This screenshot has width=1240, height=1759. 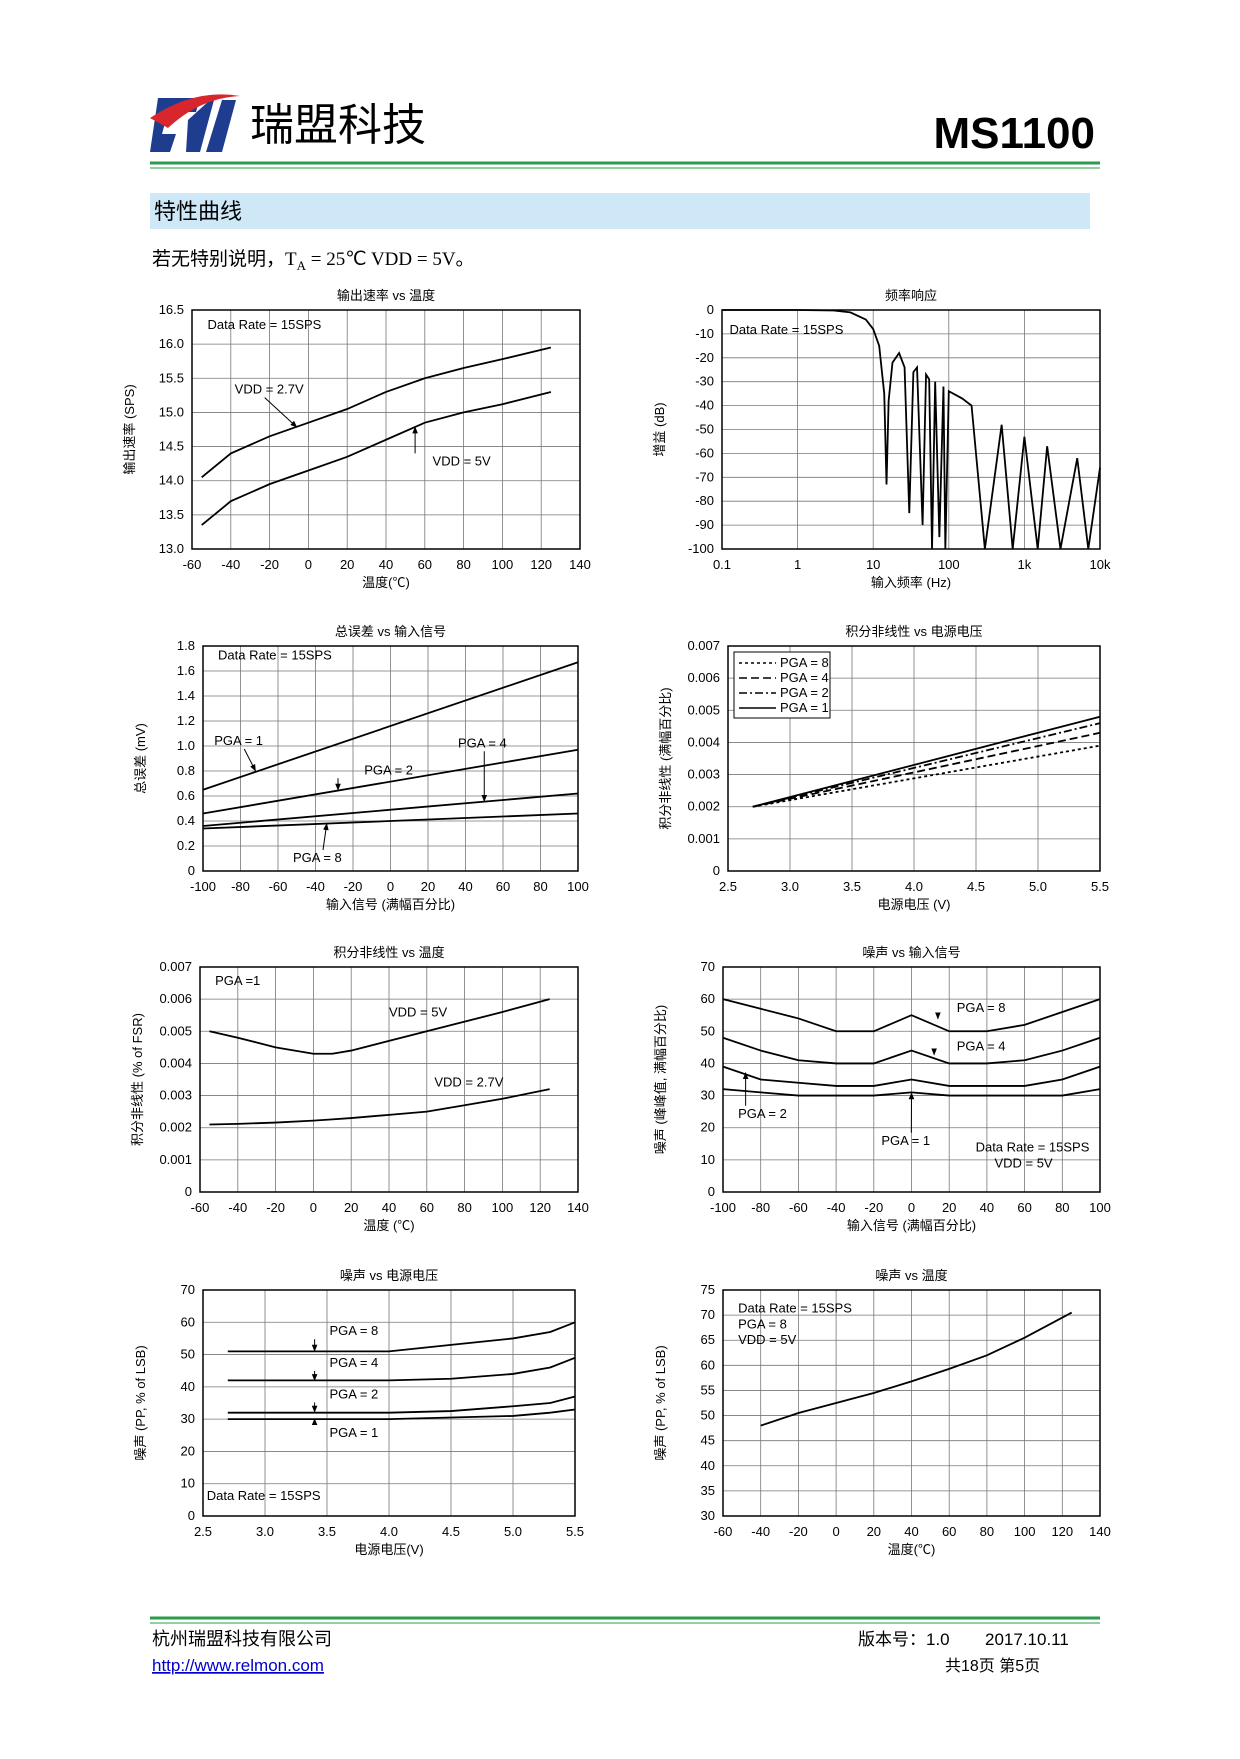 What do you see at coordinates (186, 645) in the screenshot?
I see `y-tick-label: 1.8` at bounding box center [186, 645].